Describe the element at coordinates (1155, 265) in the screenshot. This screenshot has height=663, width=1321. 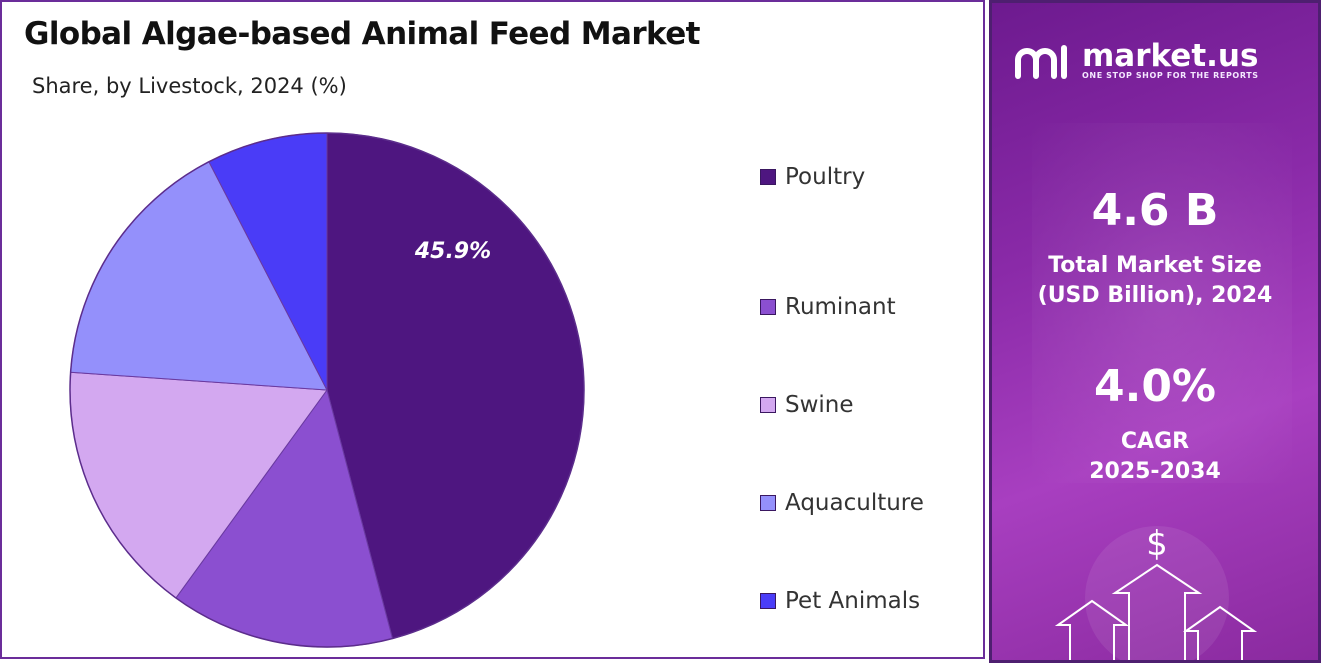
I see `market-size-label-line1: Total Market Size` at that location.